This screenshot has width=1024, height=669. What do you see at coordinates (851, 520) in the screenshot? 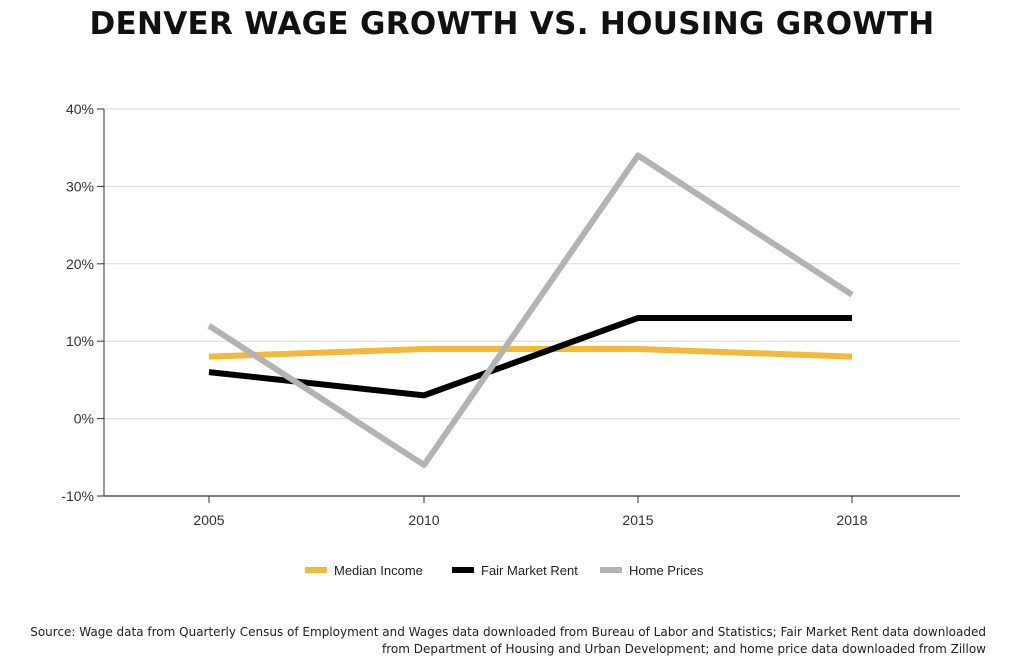
I see `x-tick-label: 2018` at bounding box center [851, 520].